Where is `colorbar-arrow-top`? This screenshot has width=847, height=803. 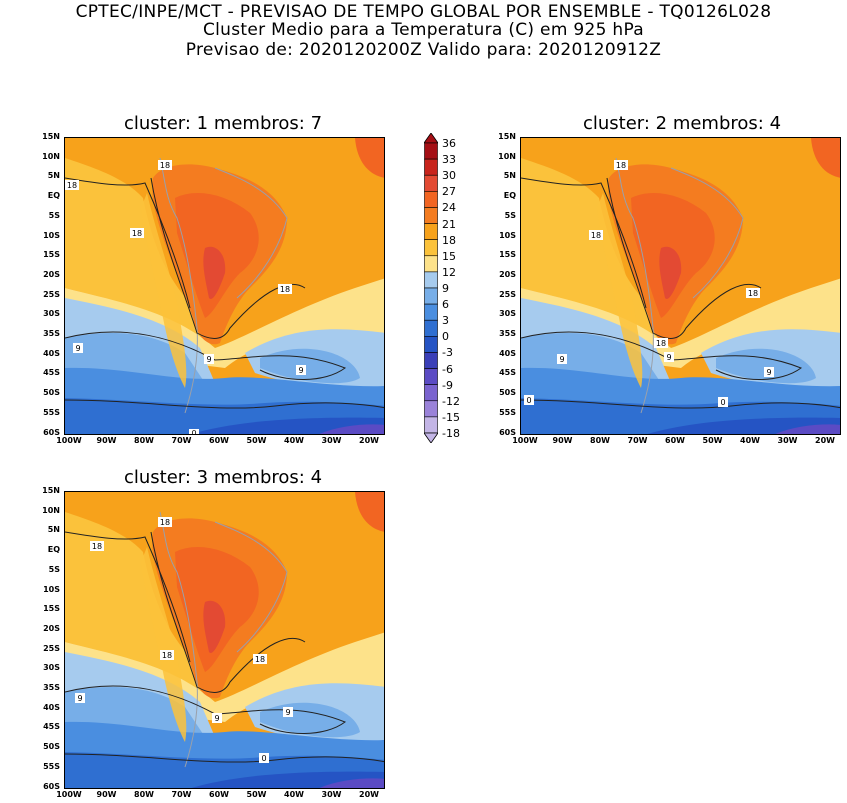 colorbar-arrow-top is located at coordinates (431, 138).